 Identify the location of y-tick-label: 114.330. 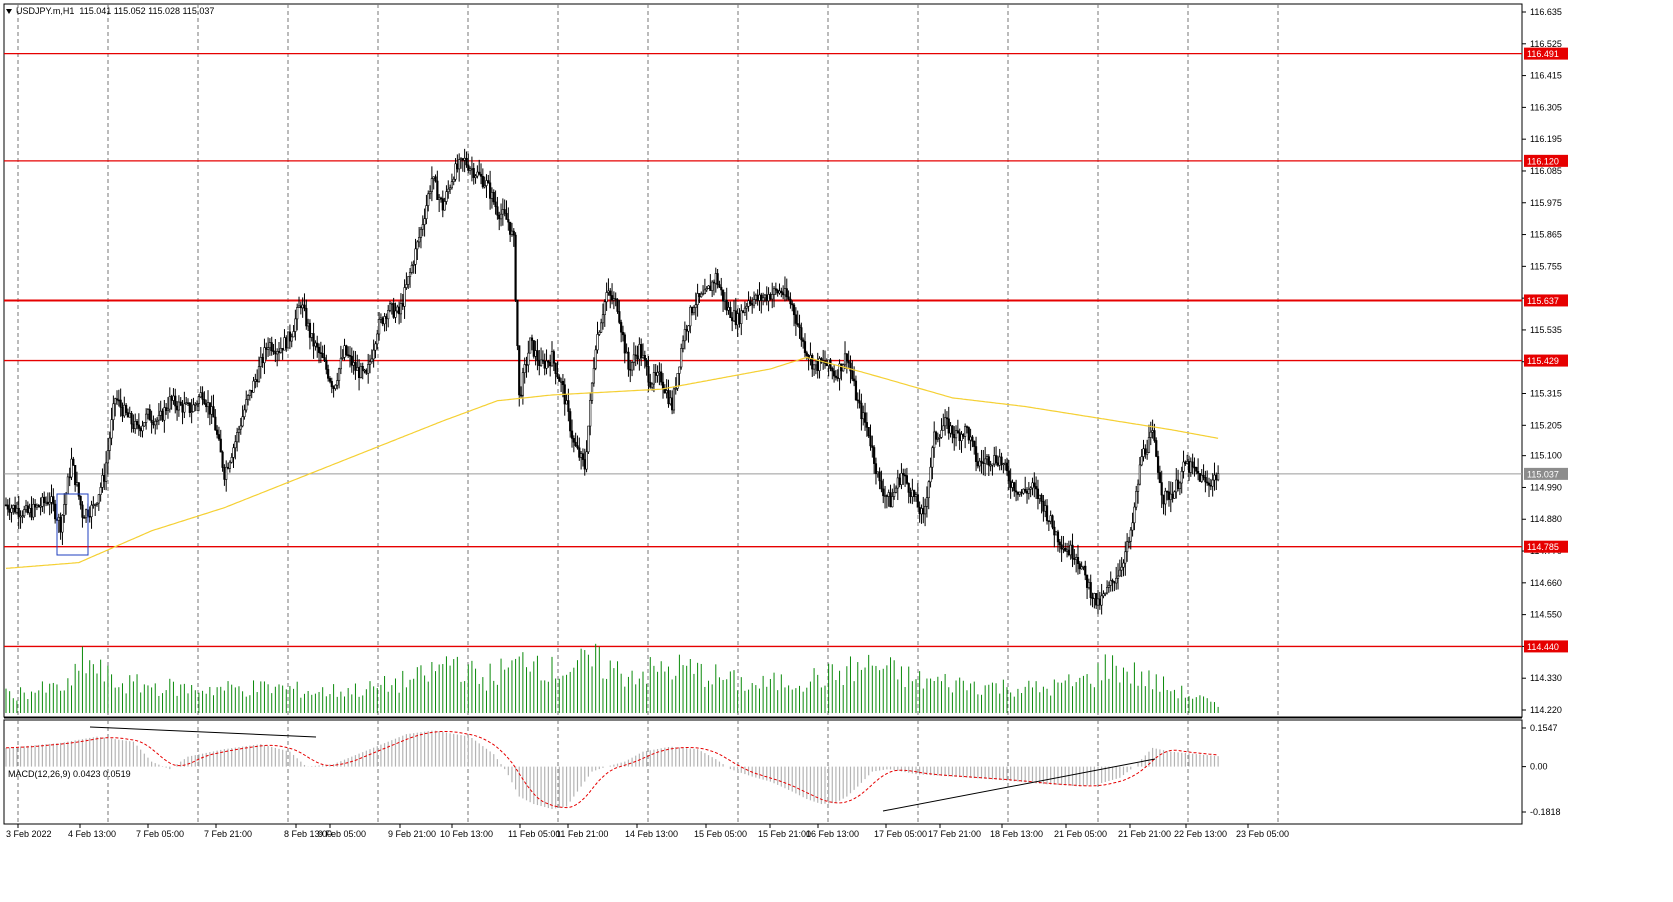
(1546, 678).